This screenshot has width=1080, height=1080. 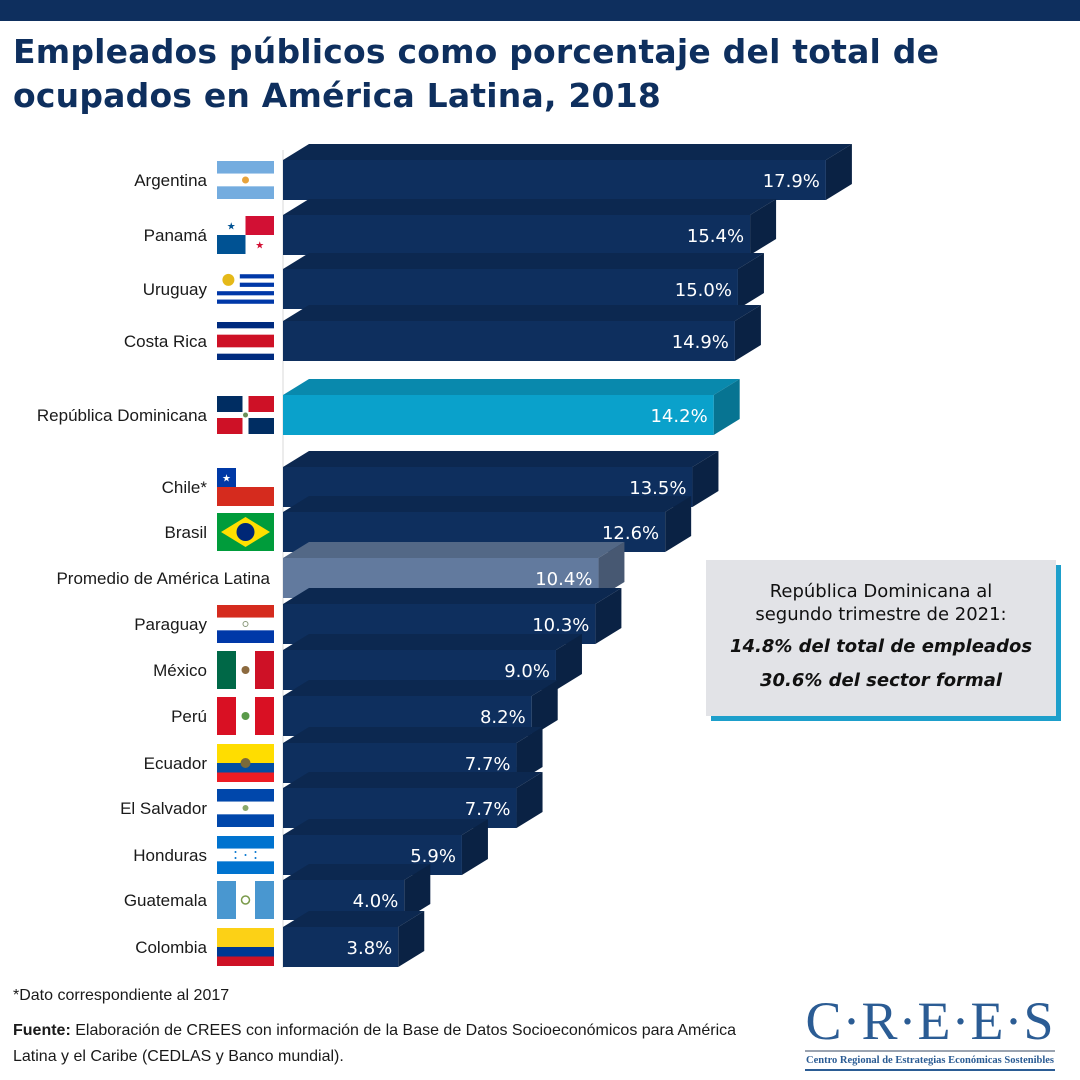 What do you see at coordinates (657, 488) in the screenshot?
I see `bar-value-label: 13.5%` at bounding box center [657, 488].